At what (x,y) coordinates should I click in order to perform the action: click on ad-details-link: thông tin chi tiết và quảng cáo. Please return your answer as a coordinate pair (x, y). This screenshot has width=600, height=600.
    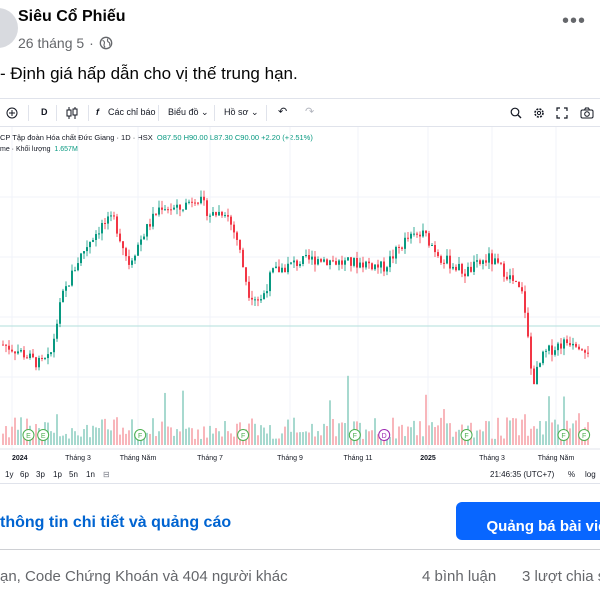
    Looking at the image, I should click on (116, 522).